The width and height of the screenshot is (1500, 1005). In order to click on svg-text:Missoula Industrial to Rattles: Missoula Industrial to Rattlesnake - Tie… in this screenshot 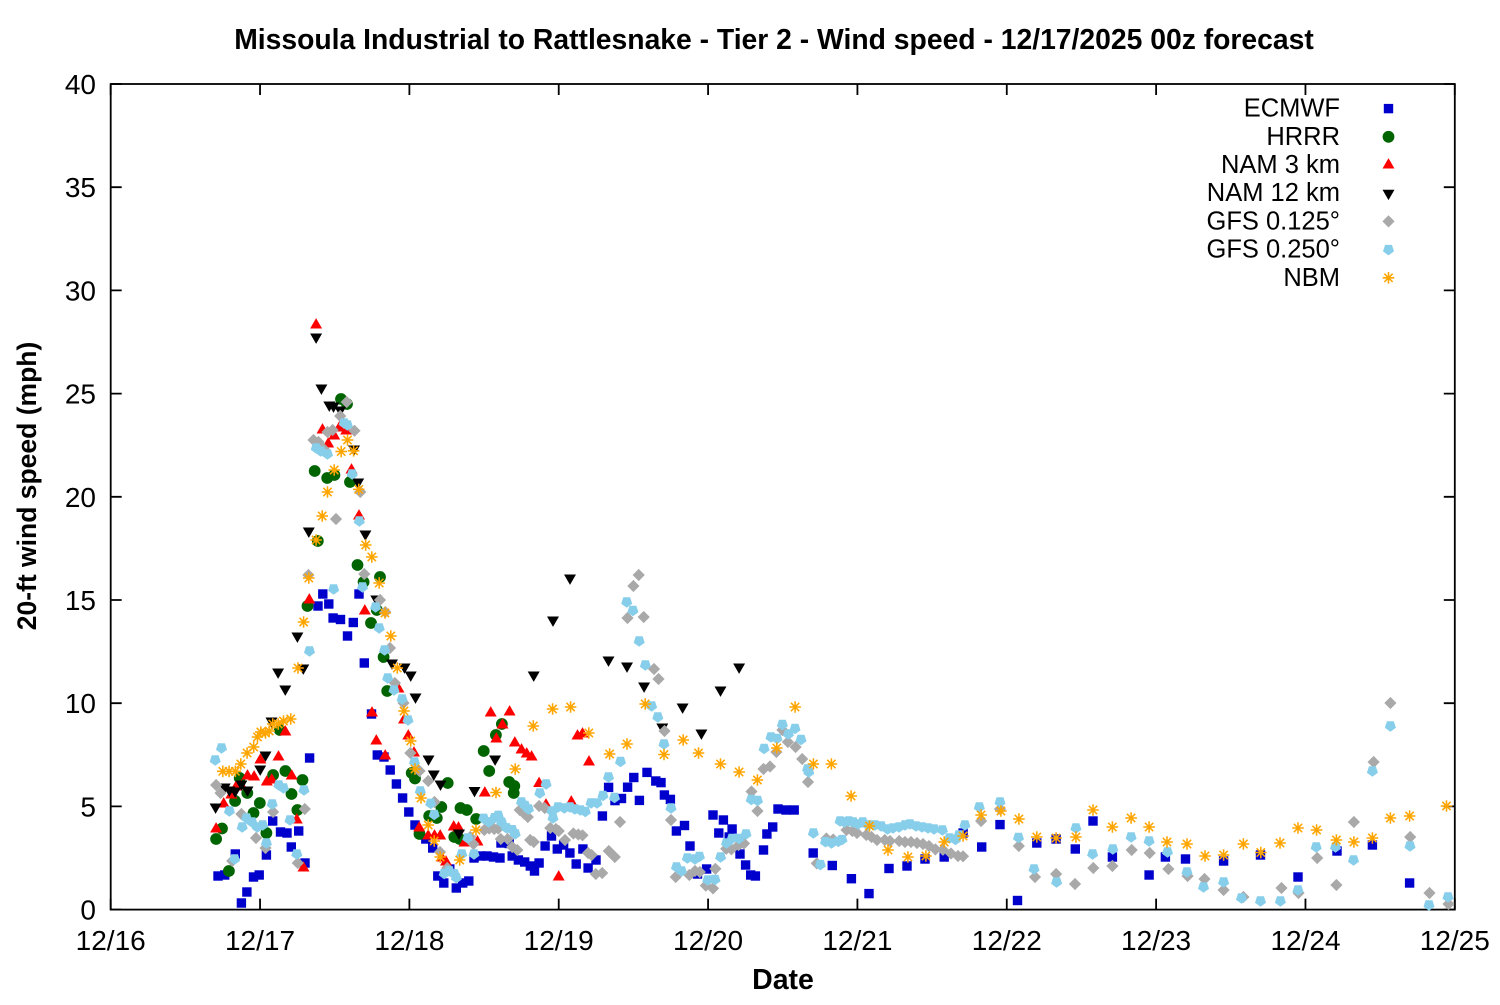, I will do `click(774, 39)`.